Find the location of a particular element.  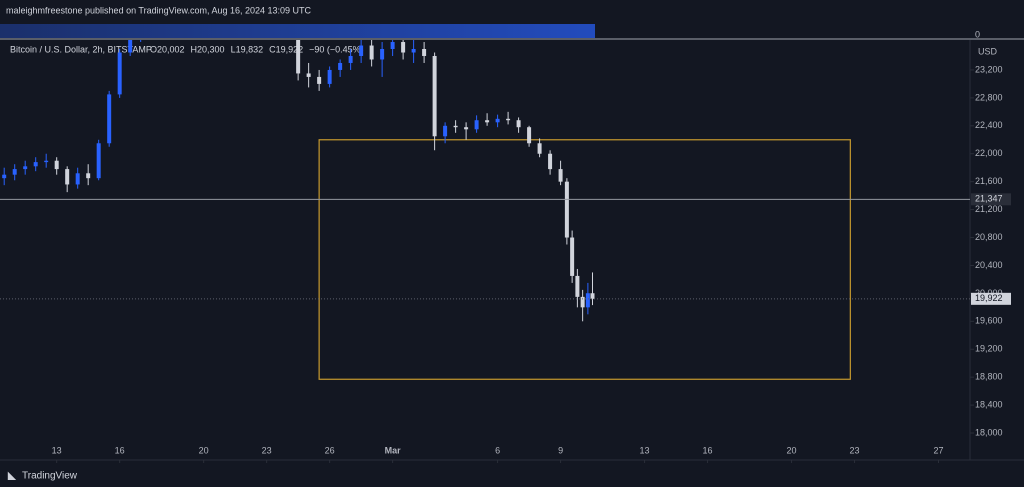

y-tick-label: 22,800 is located at coordinates (989, 97).